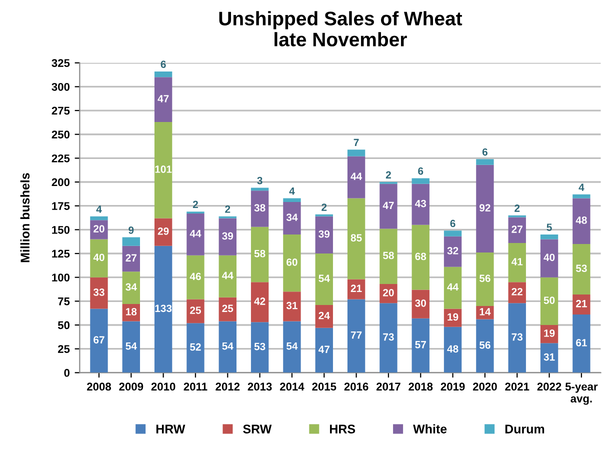 The image size is (613, 449). Describe the element at coordinates (549, 333) in the screenshot. I see `data-label: 19` at that location.